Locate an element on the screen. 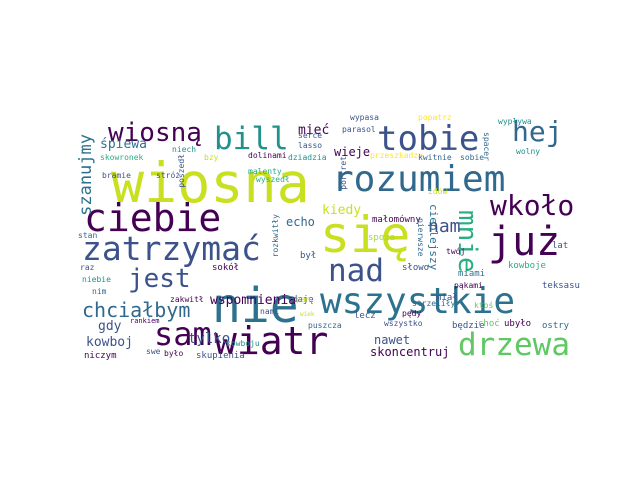 The width and height of the screenshot is (640, 480). word-nawet: nawet is located at coordinates (392, 340).